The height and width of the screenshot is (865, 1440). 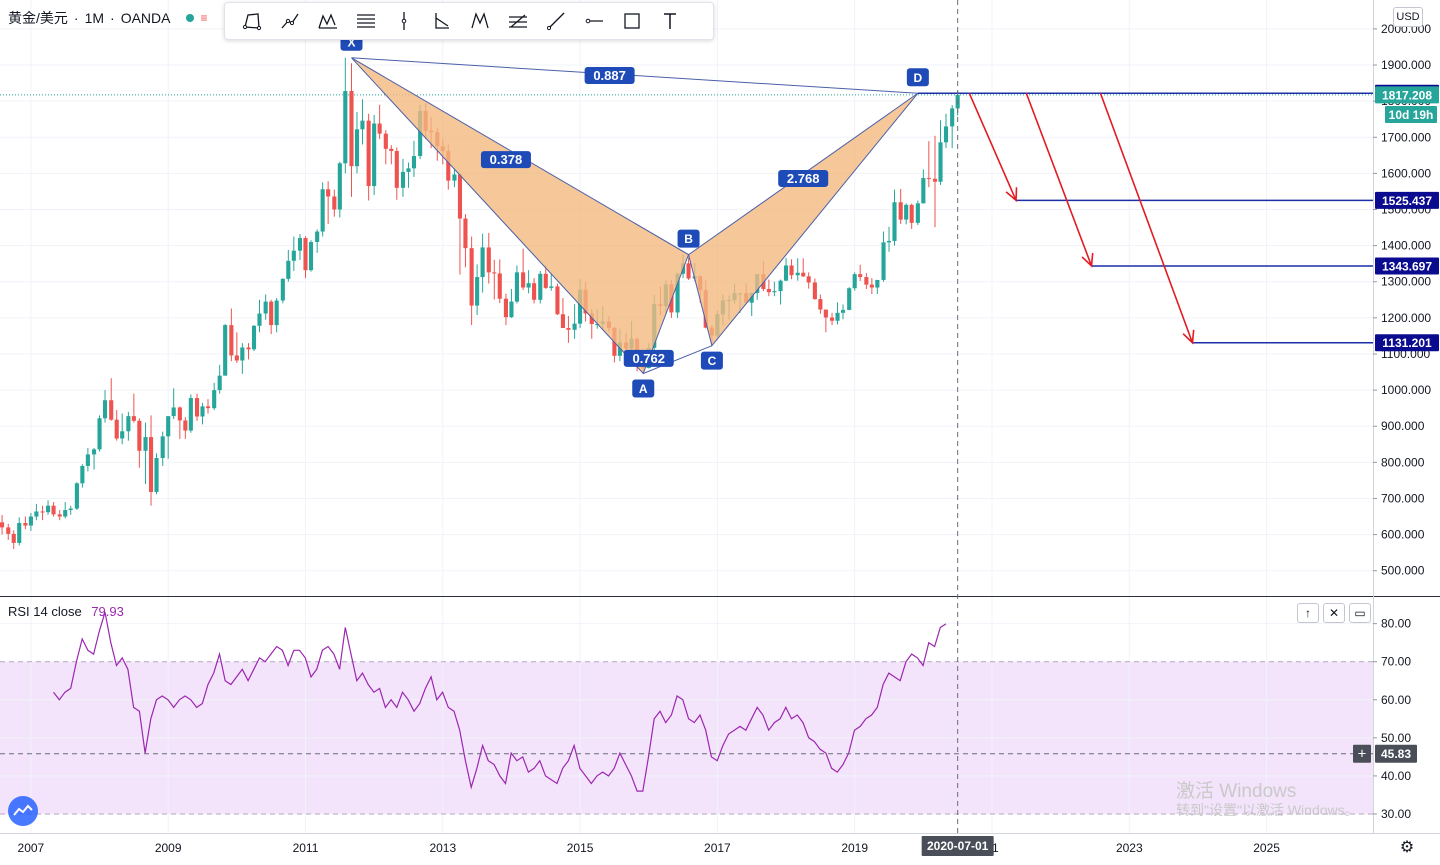 I want to click on horizontal-ray-icon, so click(x=594, y=21).